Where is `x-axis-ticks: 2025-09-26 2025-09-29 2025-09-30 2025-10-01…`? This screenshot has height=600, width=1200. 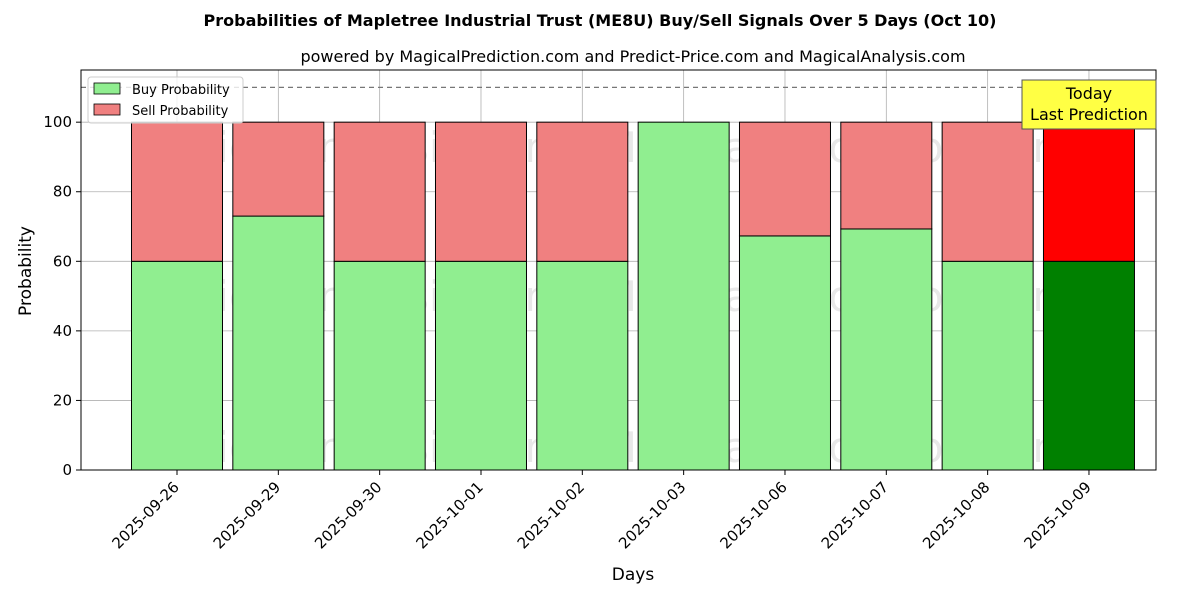 x-axis-ticks: 2025-09-26 2025-09-29 2025-09-30 2025-10-01… is located at coordinates (601, 511).